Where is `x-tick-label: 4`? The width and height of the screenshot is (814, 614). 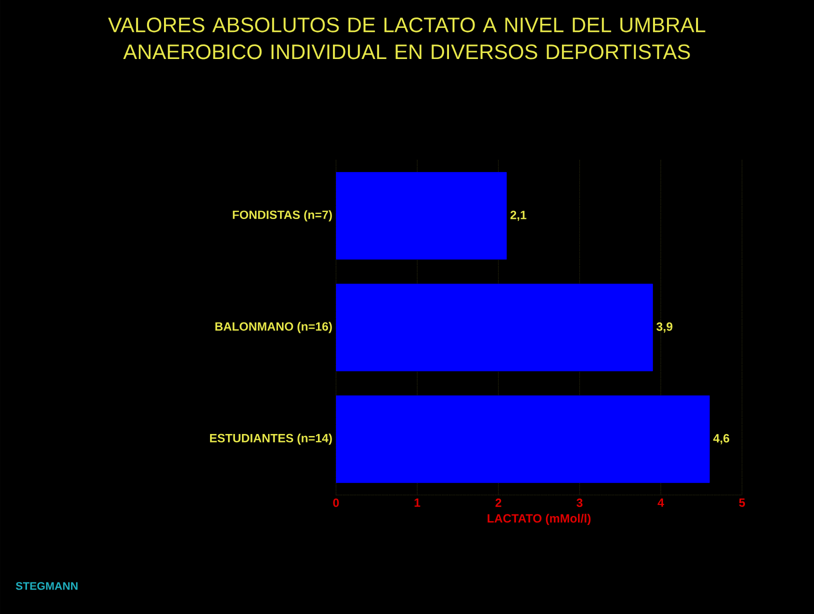 x-tick-label: 4 is located at coordinates (661, 502).